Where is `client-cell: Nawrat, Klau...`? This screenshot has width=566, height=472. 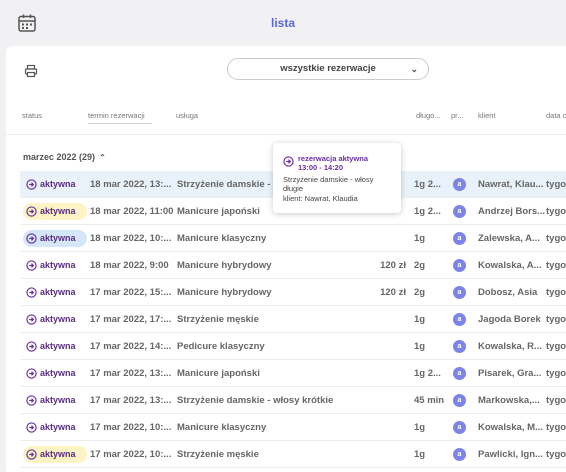
client-cell: Nawrat, Klau... is located at coordinates (511, 184).